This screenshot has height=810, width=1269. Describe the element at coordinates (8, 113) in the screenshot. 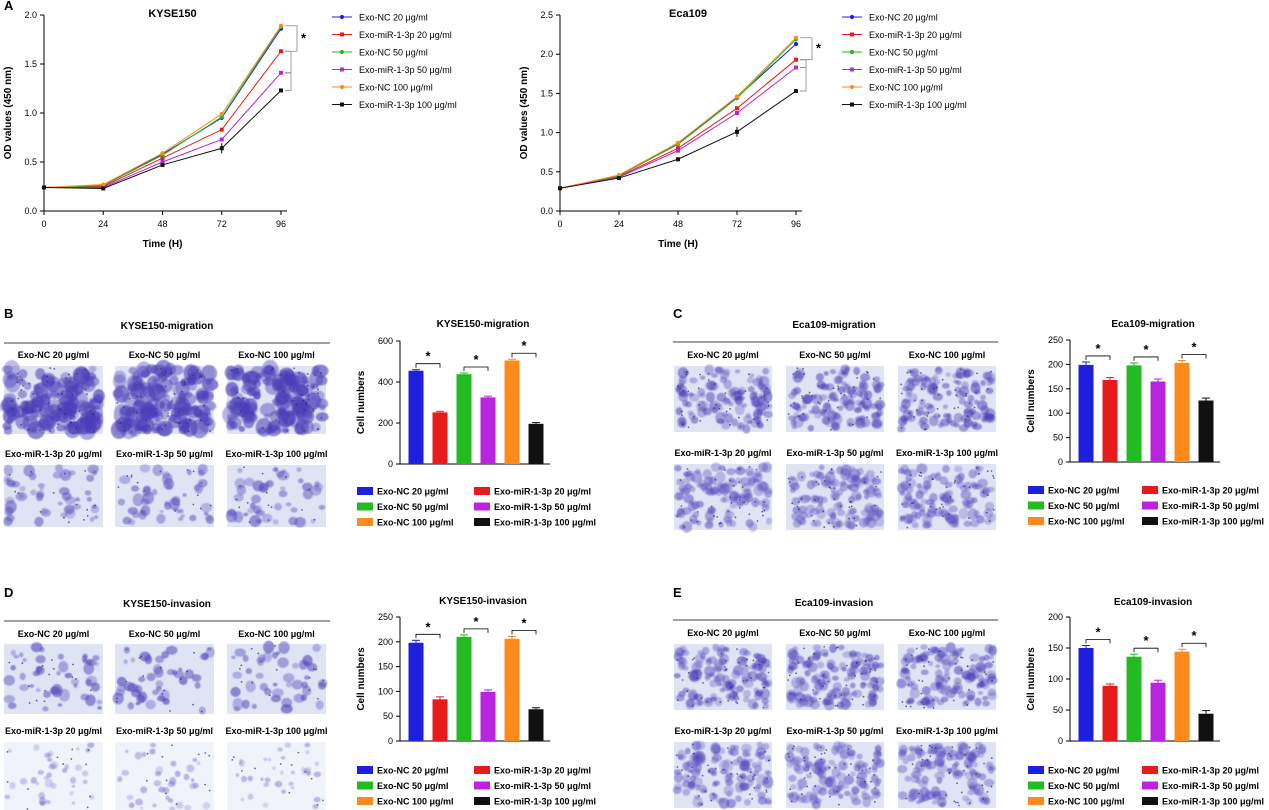

I see `y-axis-label: OD values (450 nm)` at that location.